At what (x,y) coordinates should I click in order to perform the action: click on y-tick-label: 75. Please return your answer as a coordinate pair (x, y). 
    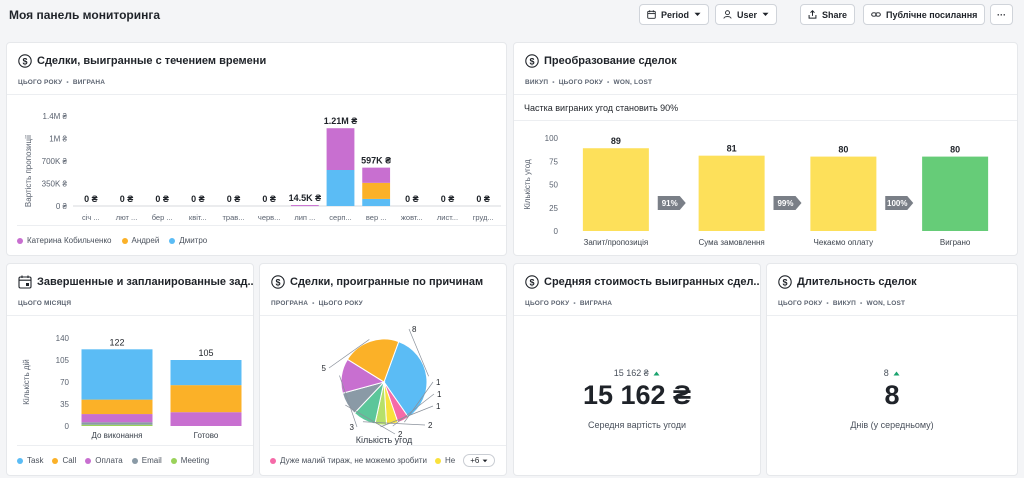
    Looking at the image, I should click on (553, 161).